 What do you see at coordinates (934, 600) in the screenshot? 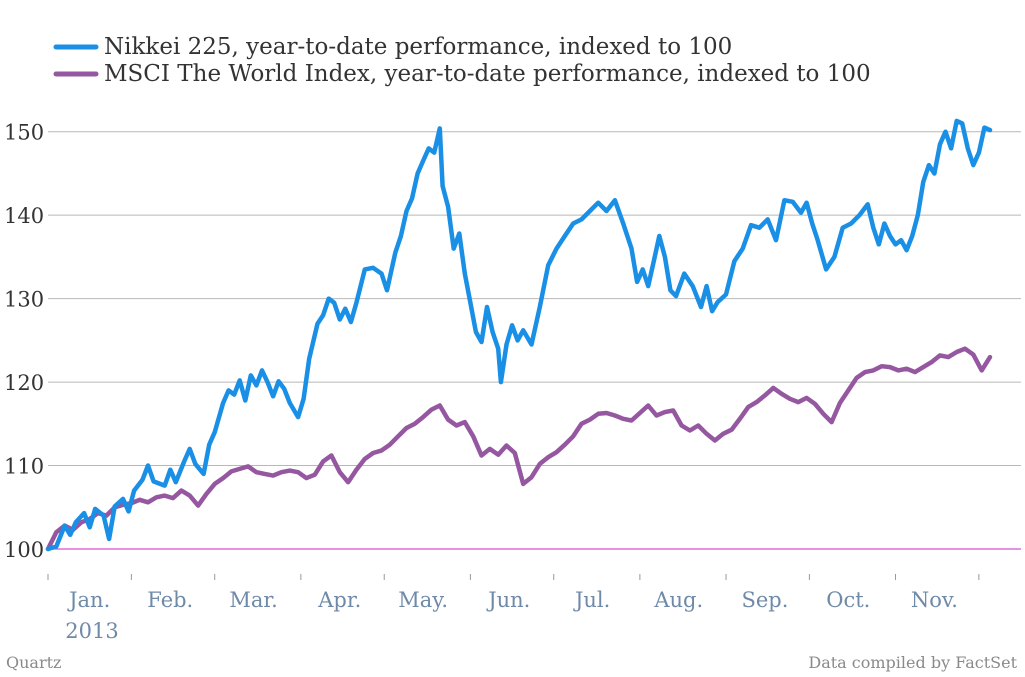
I see `x-tick-label: Nov.` at bounding box center [934, 600].